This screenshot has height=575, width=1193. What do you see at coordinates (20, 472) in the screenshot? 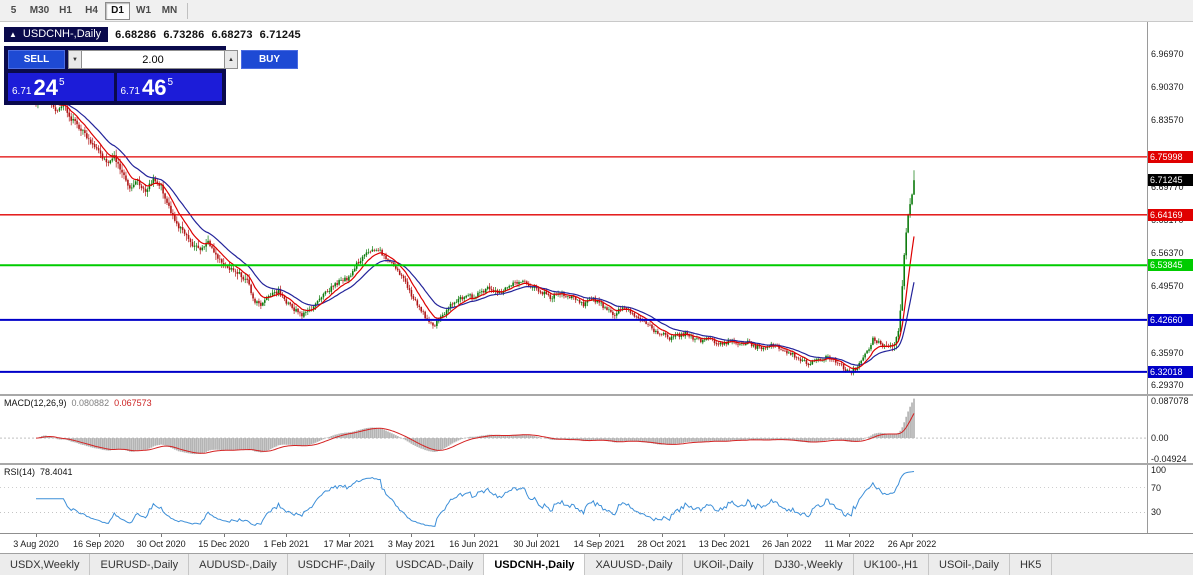
I see `rsi-name: RSI(14)` at bounding box center [20, 472].